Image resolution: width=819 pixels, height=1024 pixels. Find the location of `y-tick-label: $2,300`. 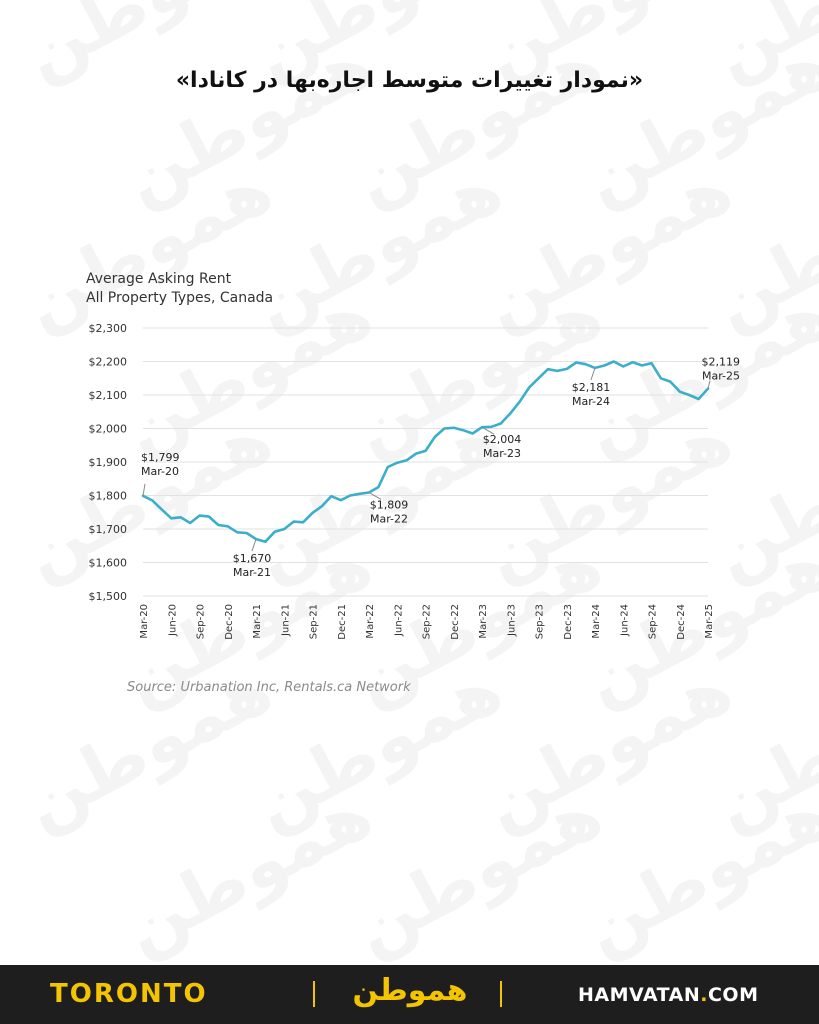

y-tick-label: $2,300 is located at coordinates (108, 328).